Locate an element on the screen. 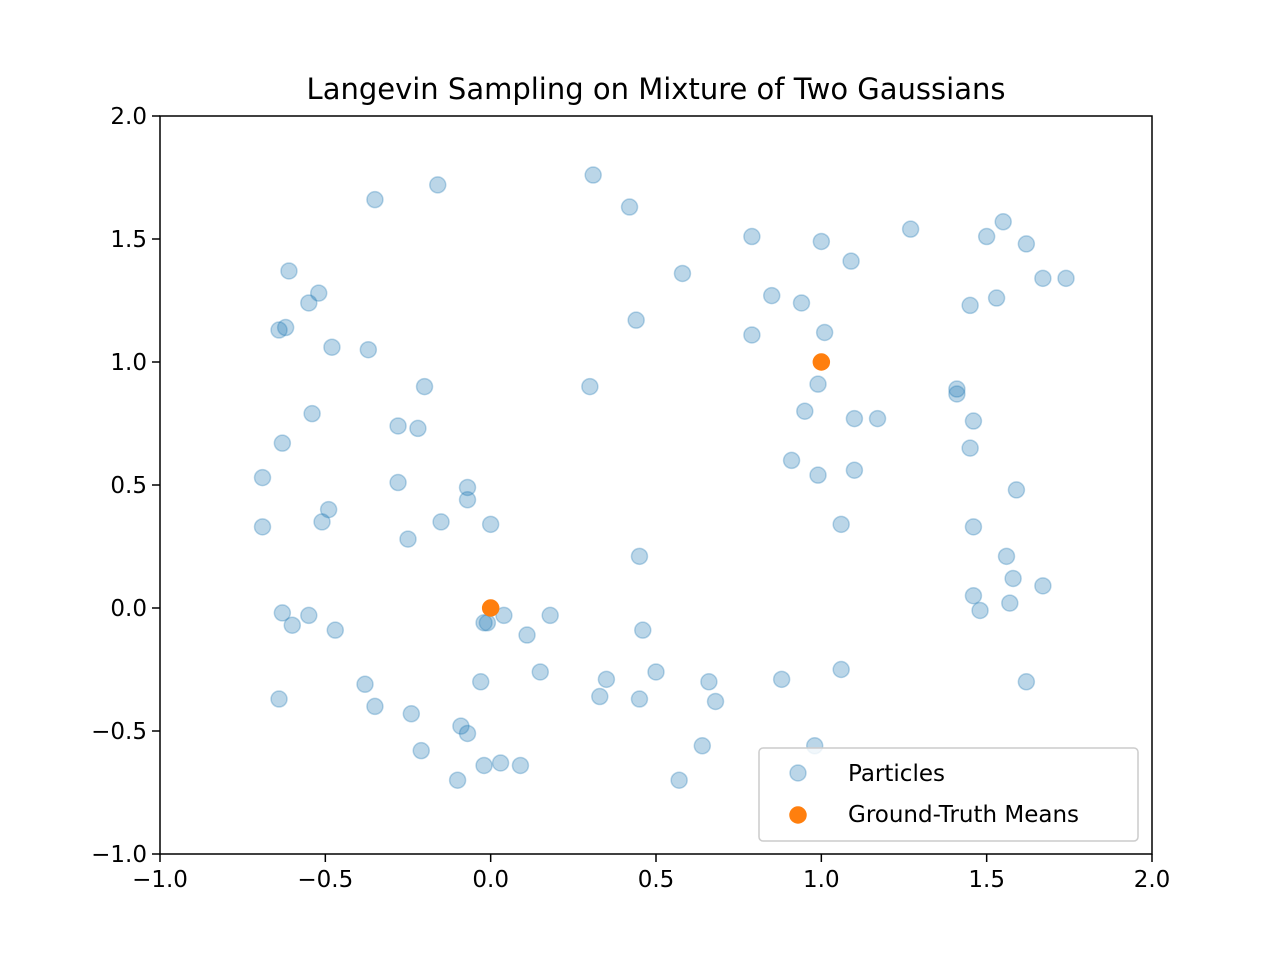  x-tick-label: −1.0 is located at coordinates (160, 880).